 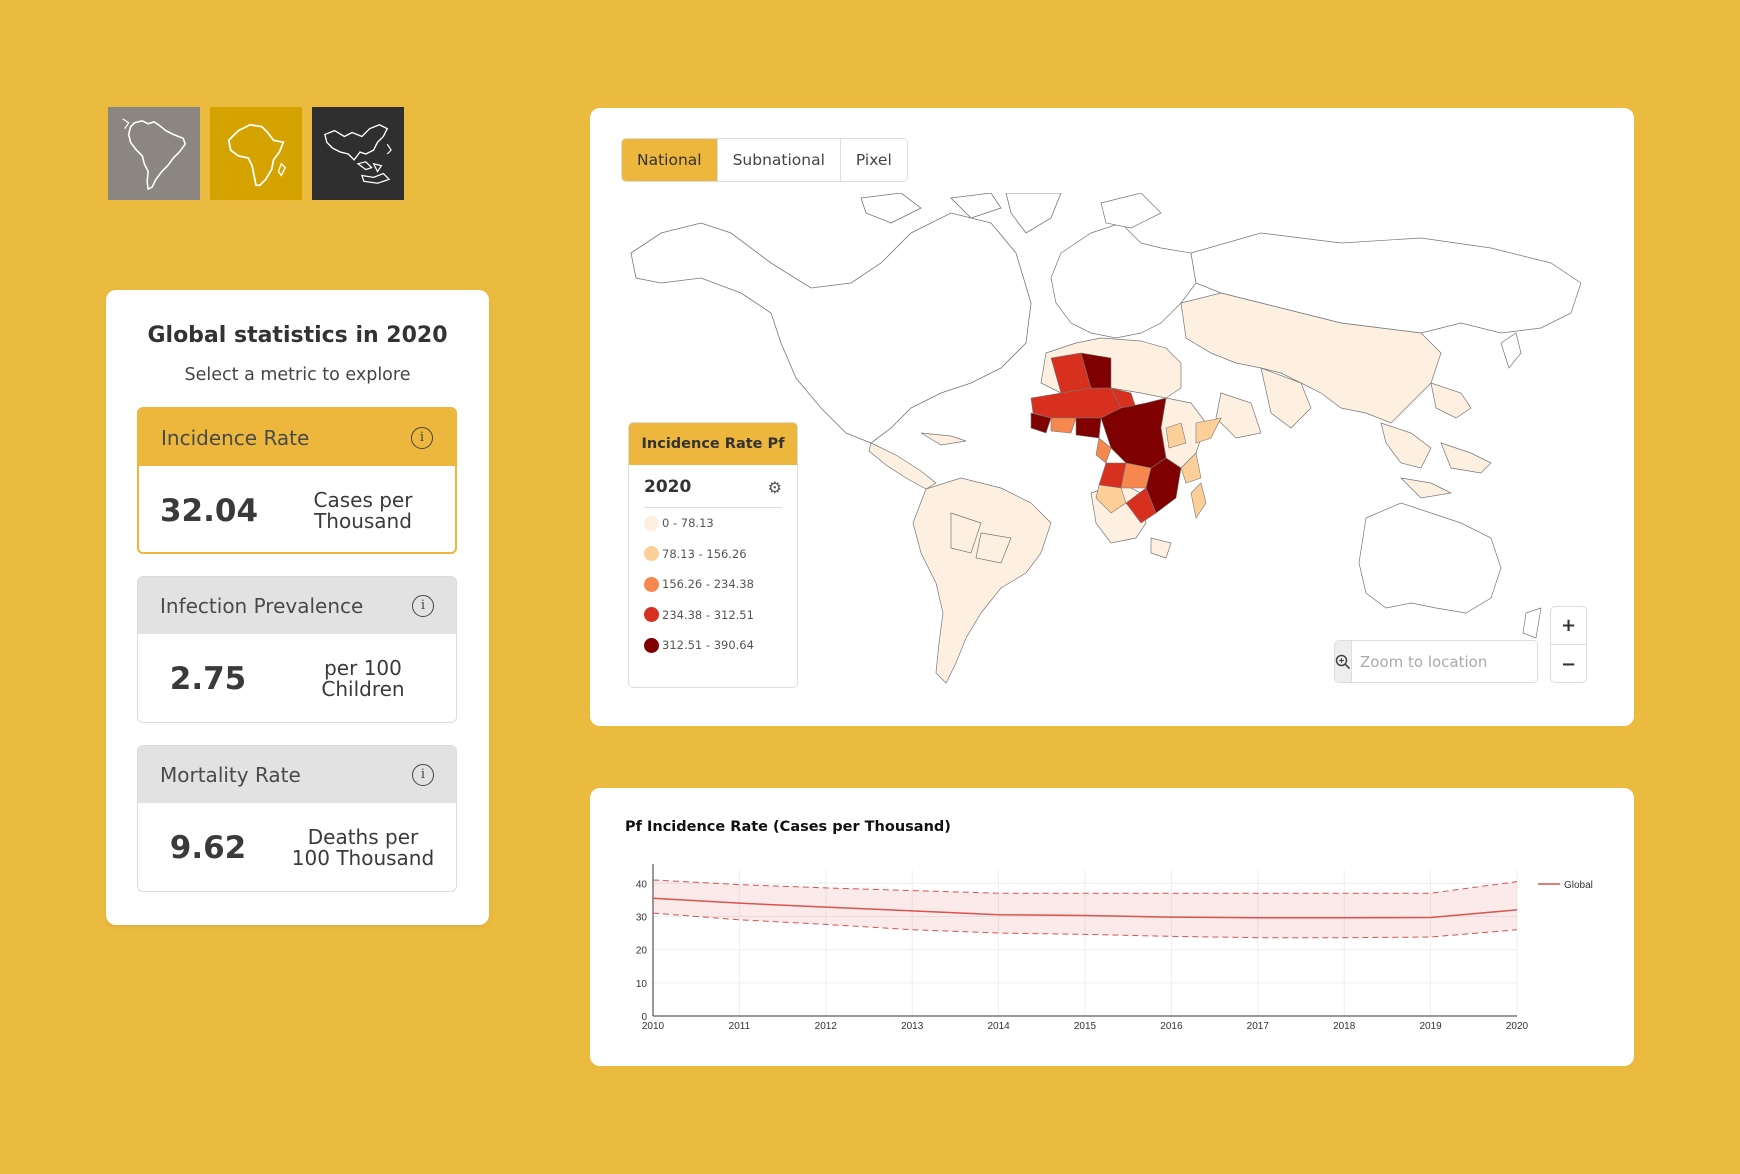 I want to click on region-africa-button, so click(x=256, y=153).